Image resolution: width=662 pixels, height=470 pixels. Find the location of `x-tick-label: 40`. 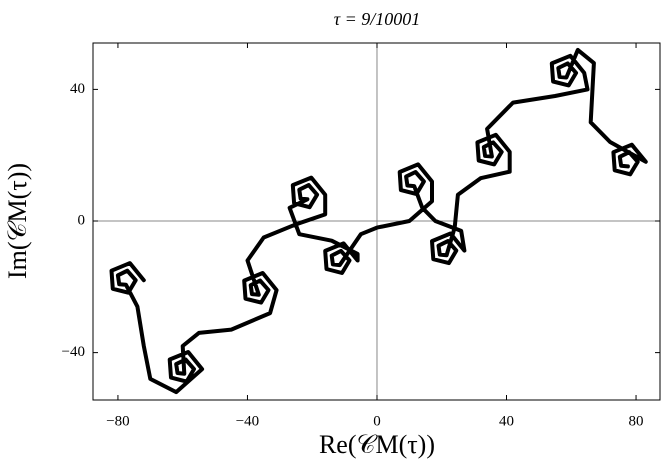

x-tick-label: 40 is located at coordinates (506, 421).